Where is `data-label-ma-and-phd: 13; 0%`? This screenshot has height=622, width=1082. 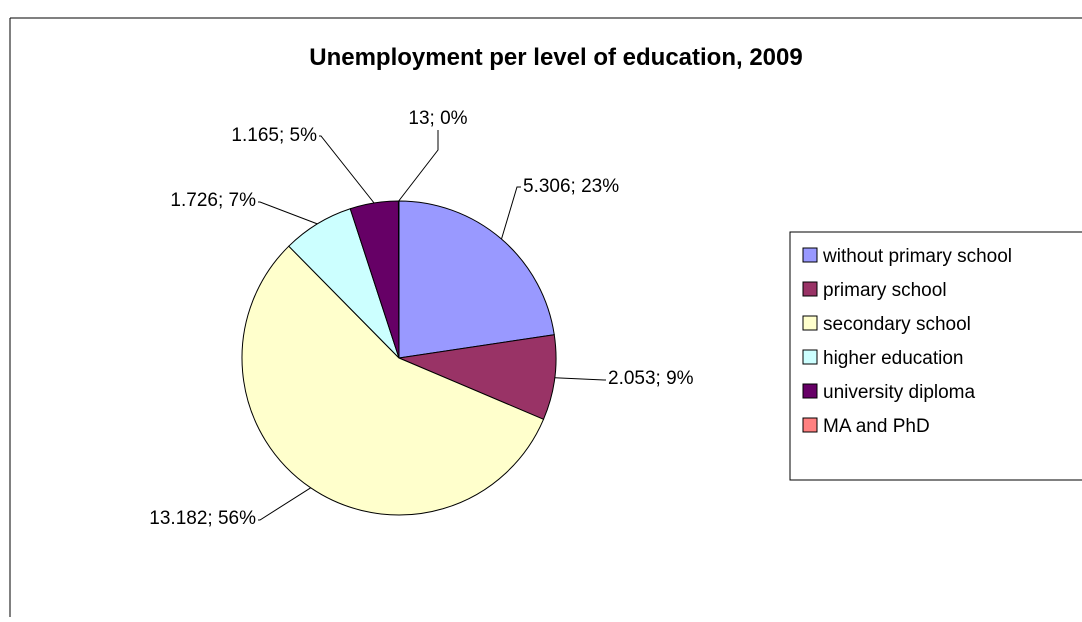 data-label-ma-and-phd: 13; 0% is located at coordinates (437, 118).